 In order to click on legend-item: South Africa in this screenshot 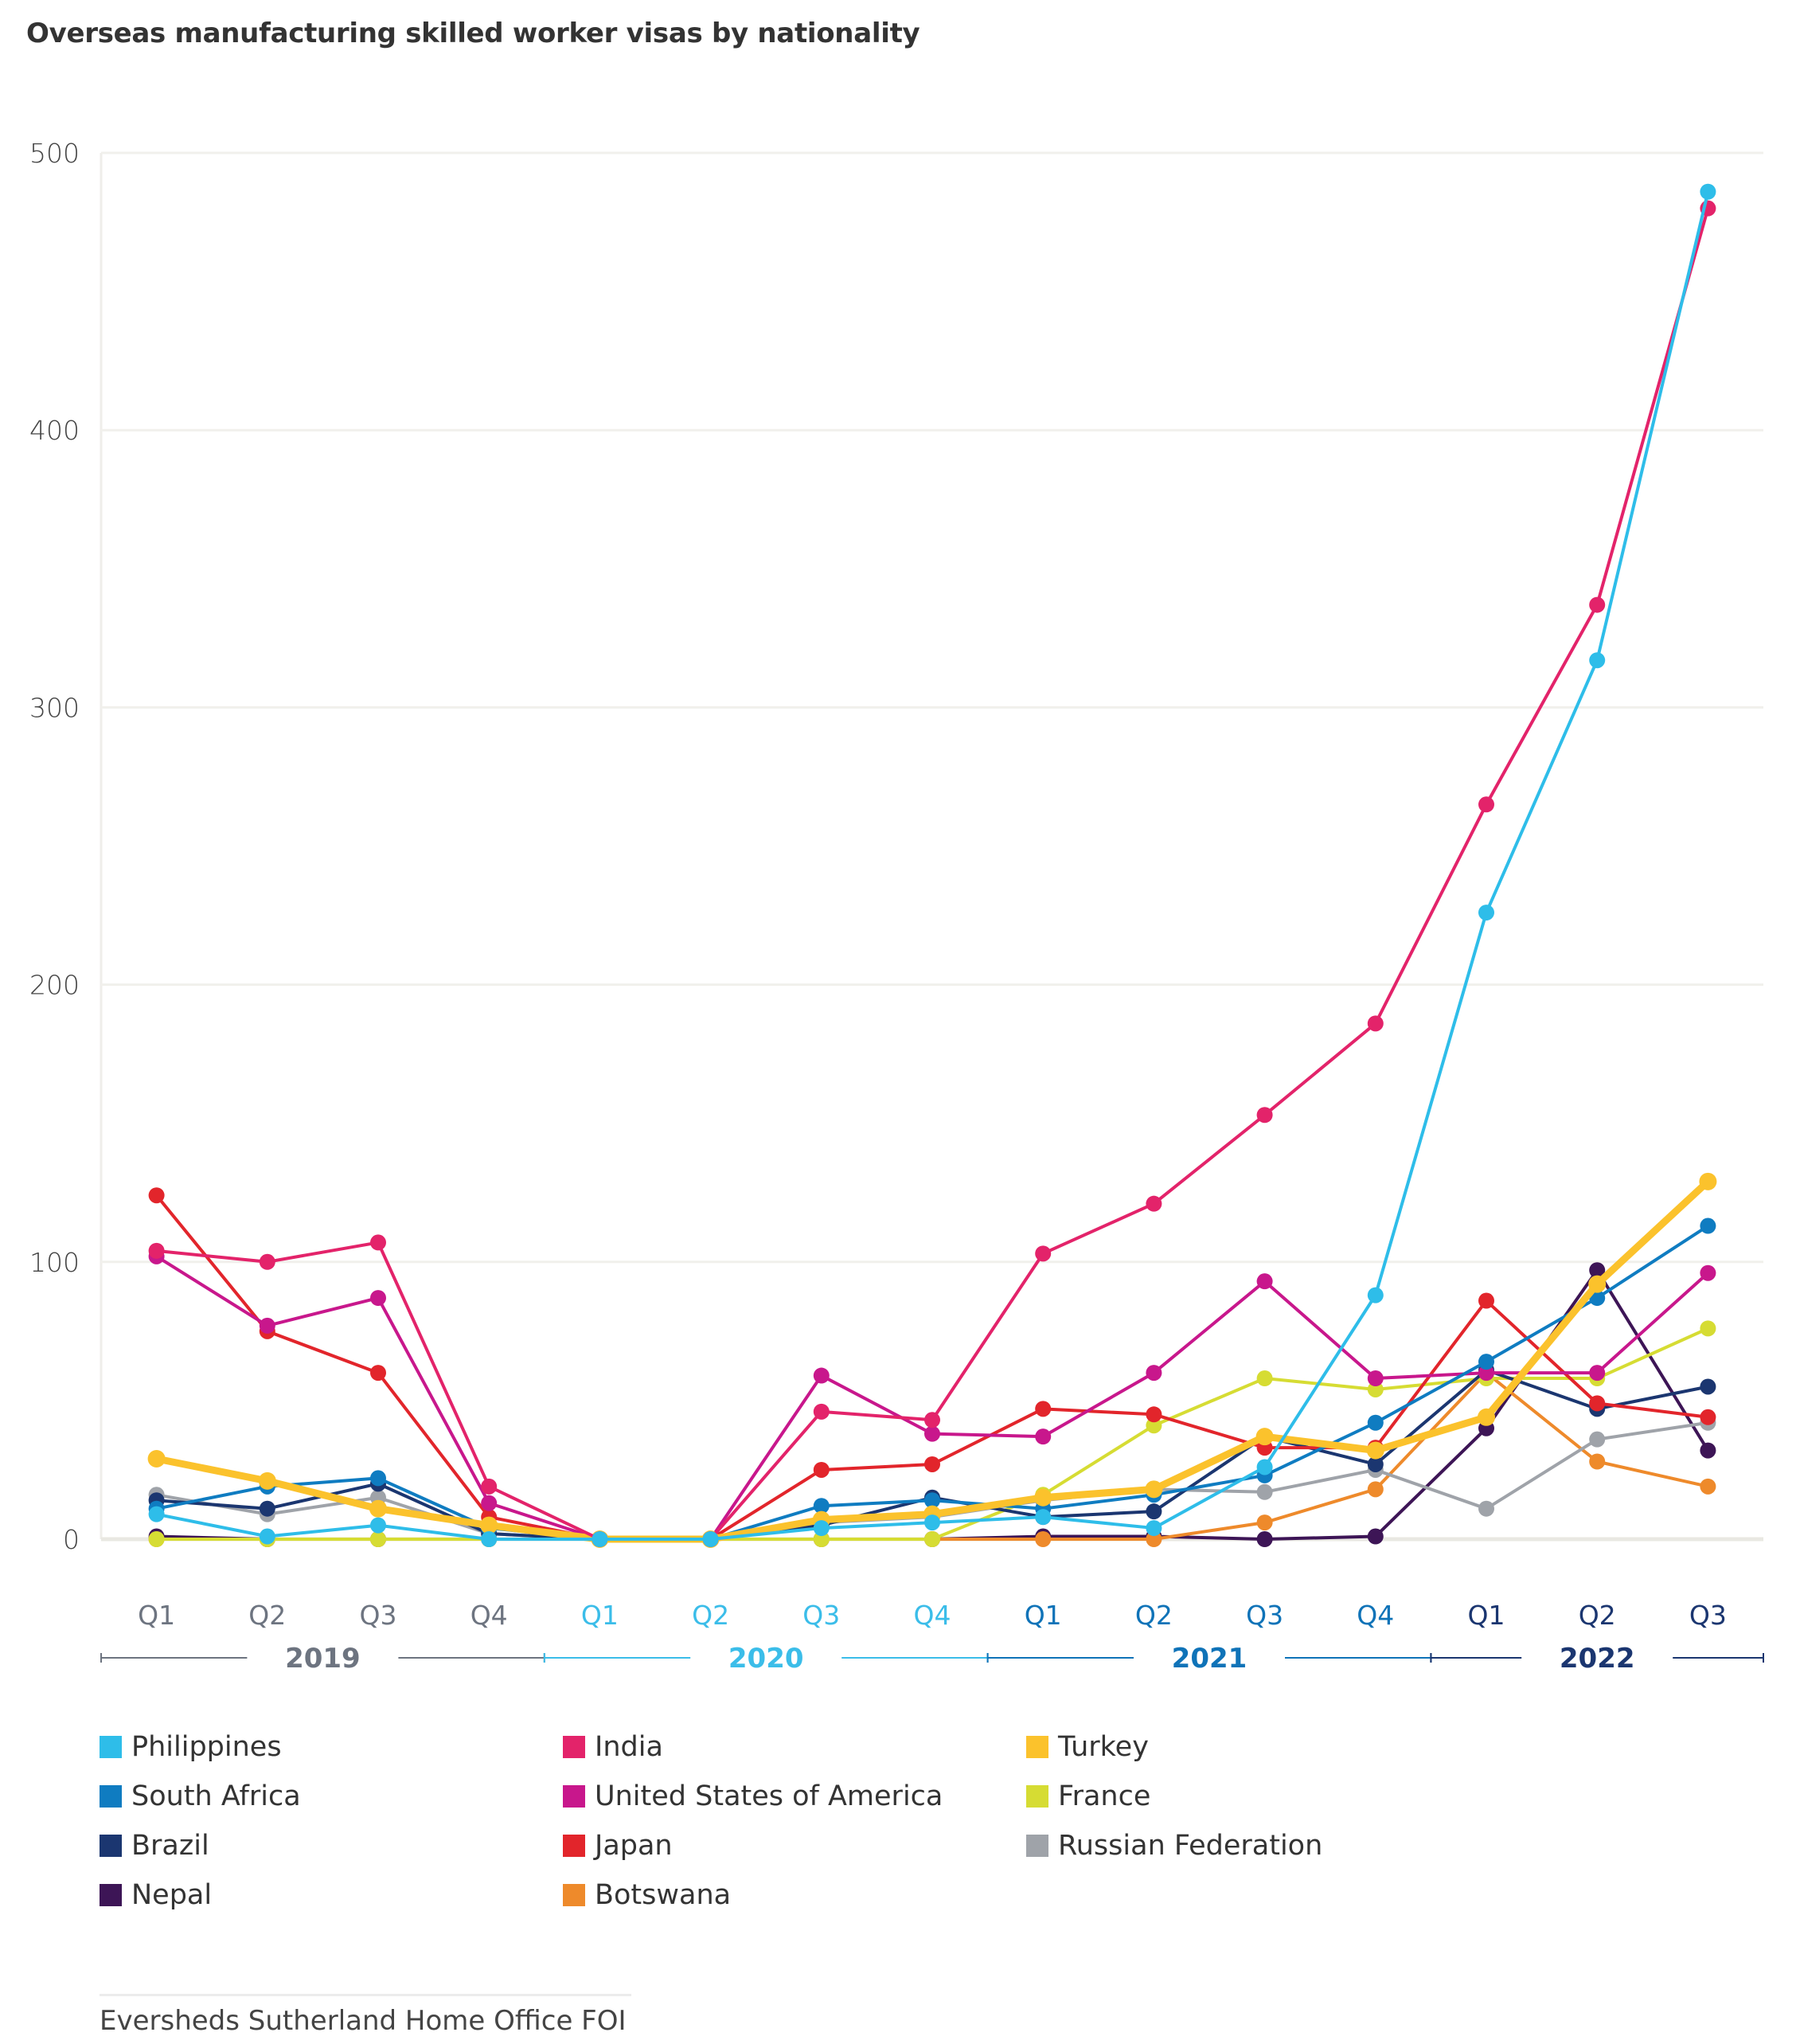, I will do `click(332, 1796)`.